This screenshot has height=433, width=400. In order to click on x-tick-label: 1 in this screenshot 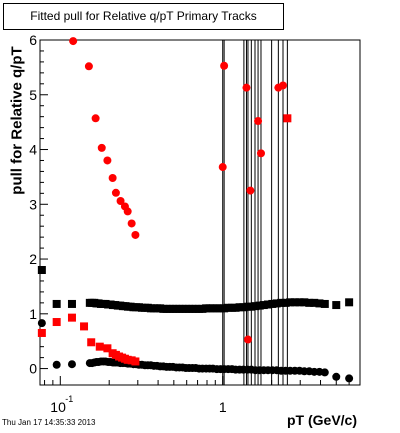, I will do `click(223, 407)`.